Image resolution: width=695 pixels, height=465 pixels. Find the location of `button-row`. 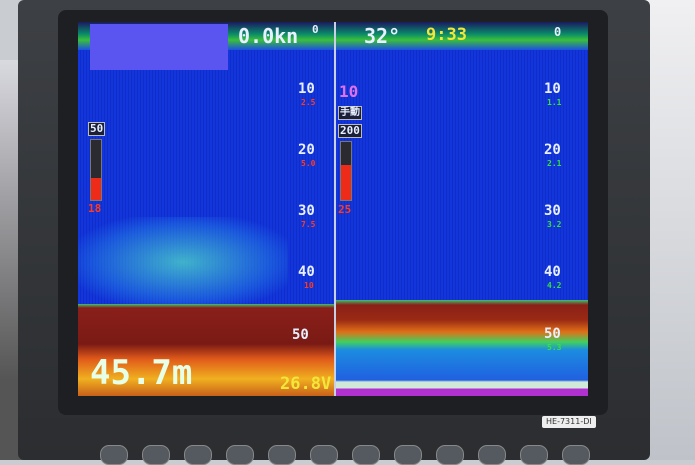

button-row is located at coordinates (345, 455).